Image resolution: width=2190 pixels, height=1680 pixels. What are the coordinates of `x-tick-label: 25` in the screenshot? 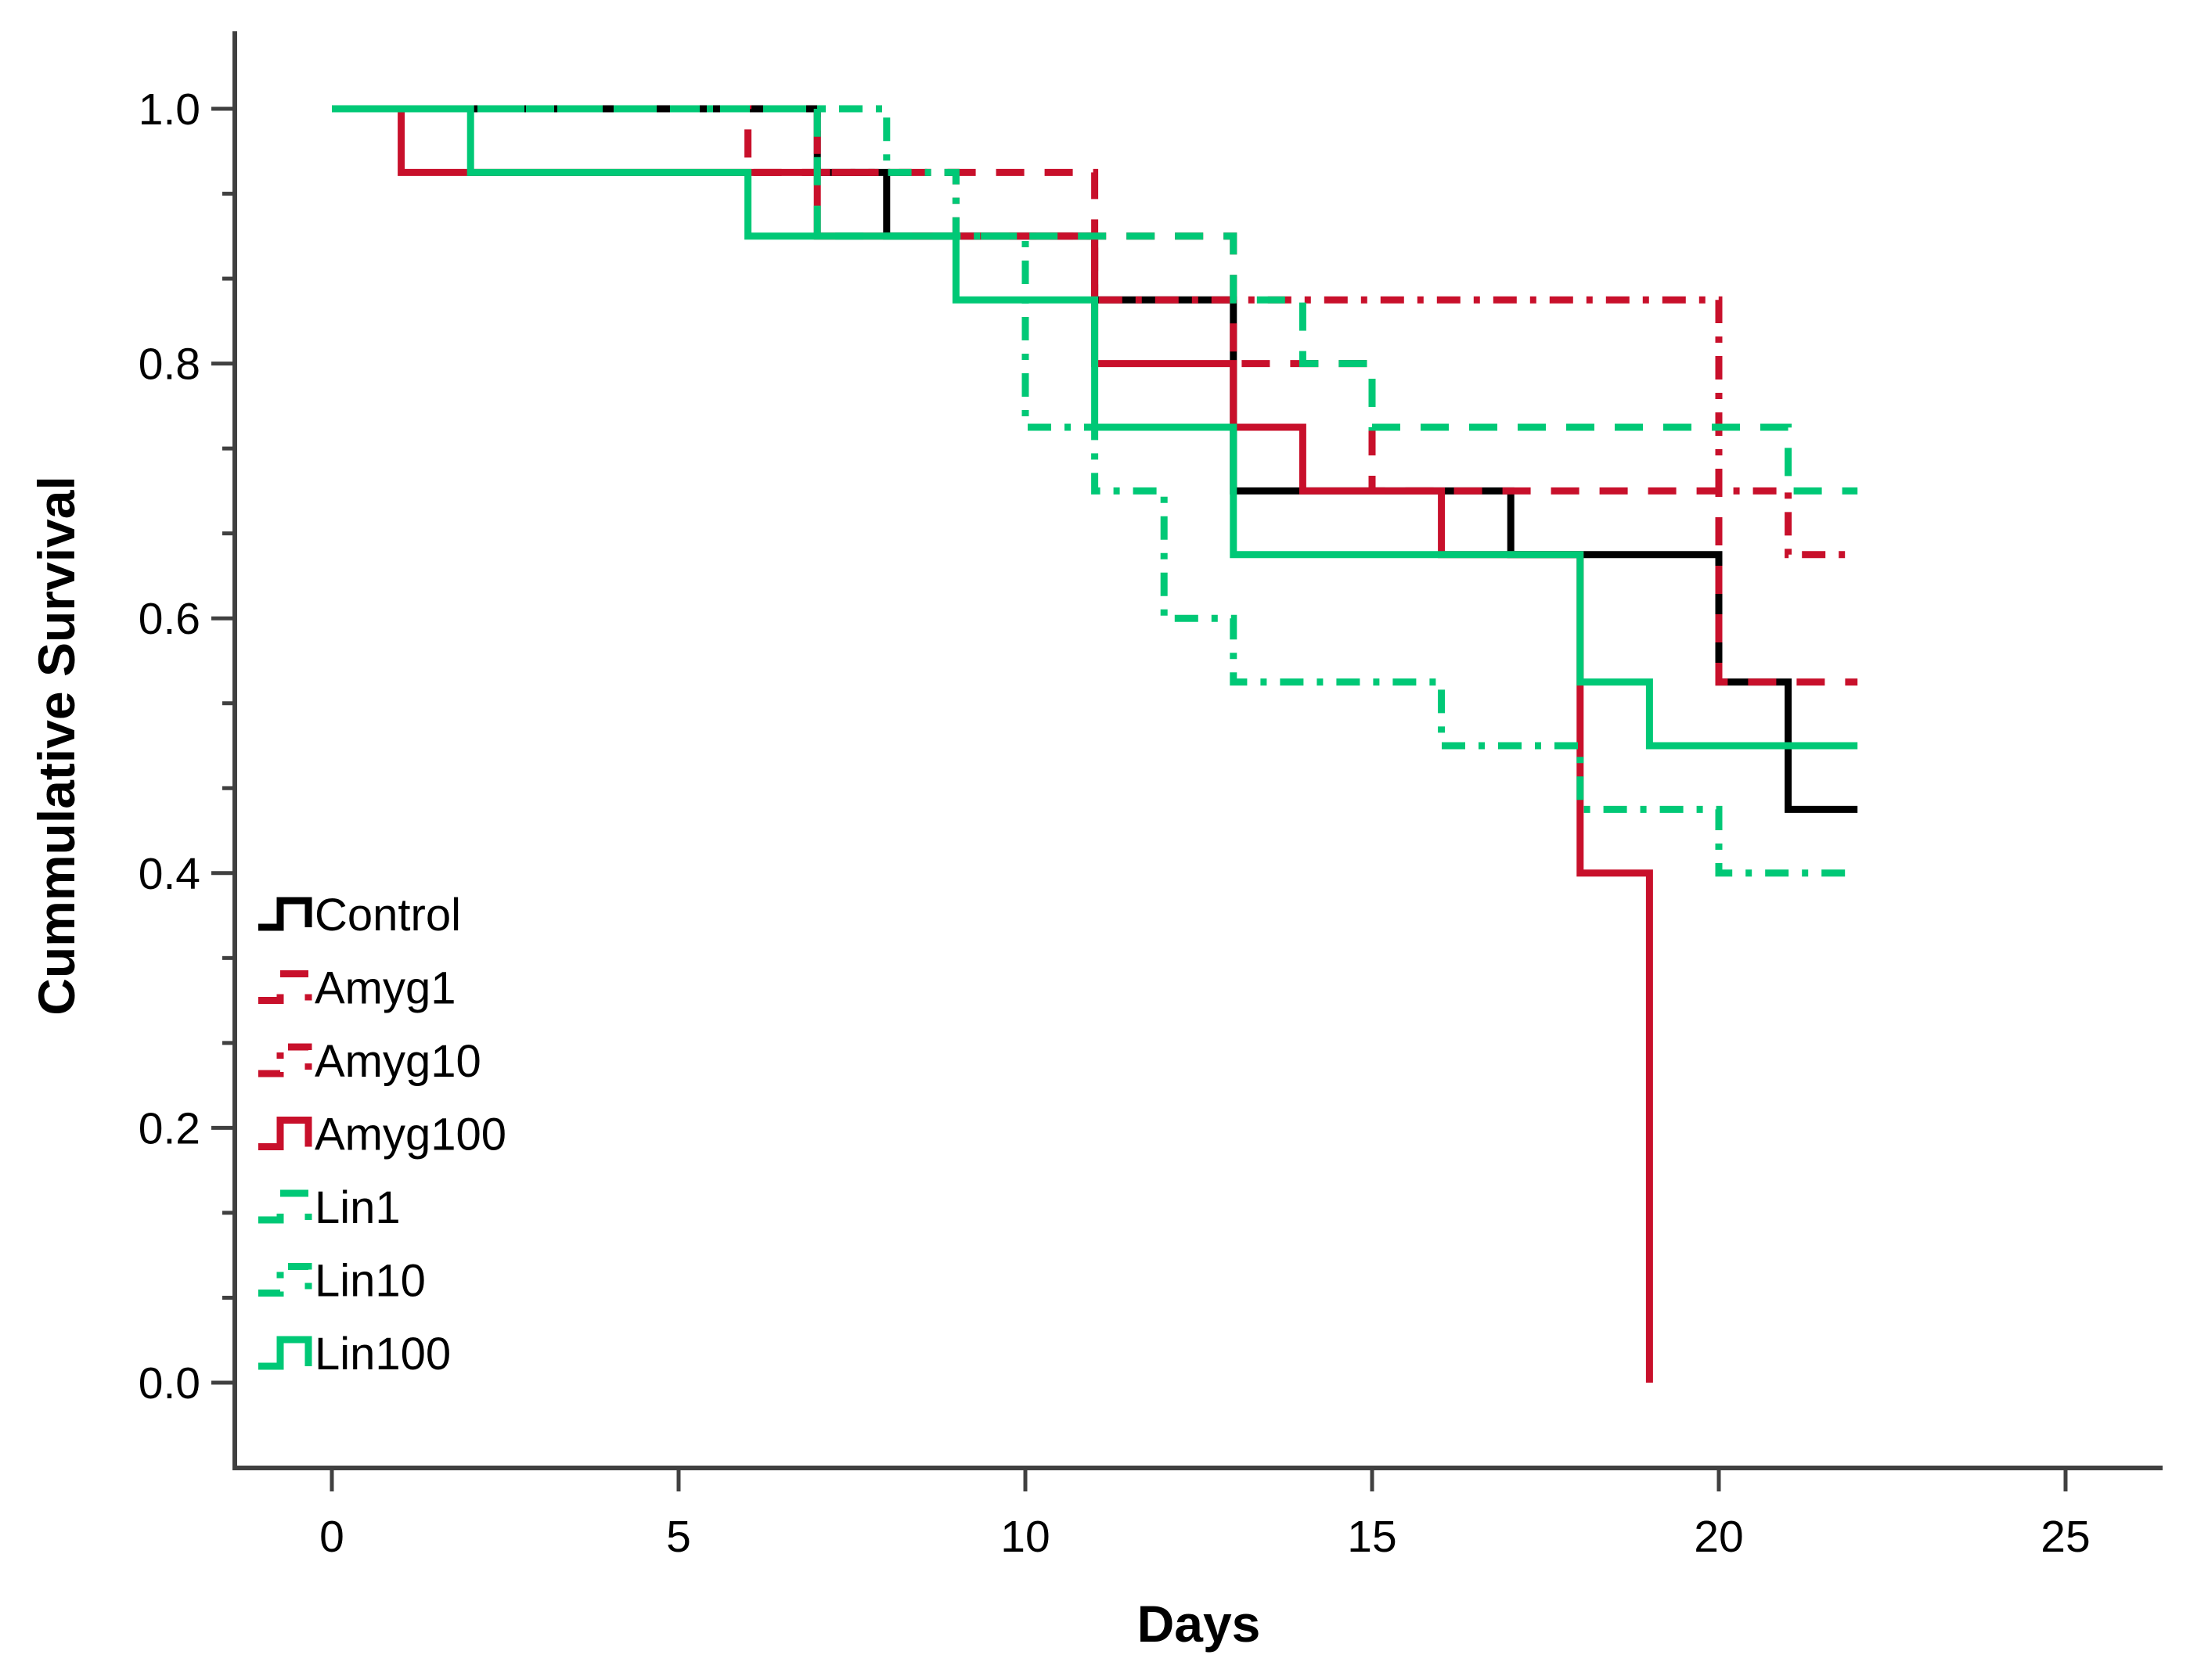 It's located at (2065, 1537).